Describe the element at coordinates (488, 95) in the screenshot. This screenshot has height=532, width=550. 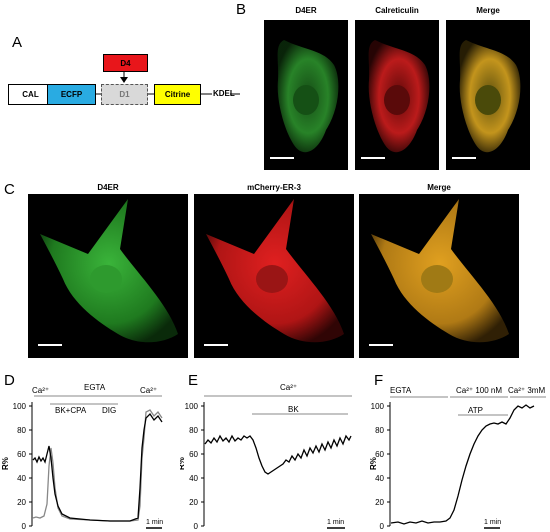
I see `b-image-merge` at that location.